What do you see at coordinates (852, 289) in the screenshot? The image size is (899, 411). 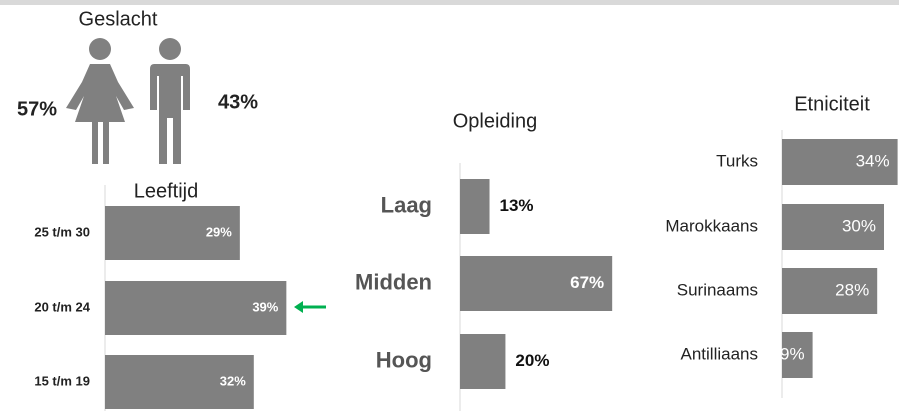 I see `value-label: 28%` at bounding box center [852, 289].